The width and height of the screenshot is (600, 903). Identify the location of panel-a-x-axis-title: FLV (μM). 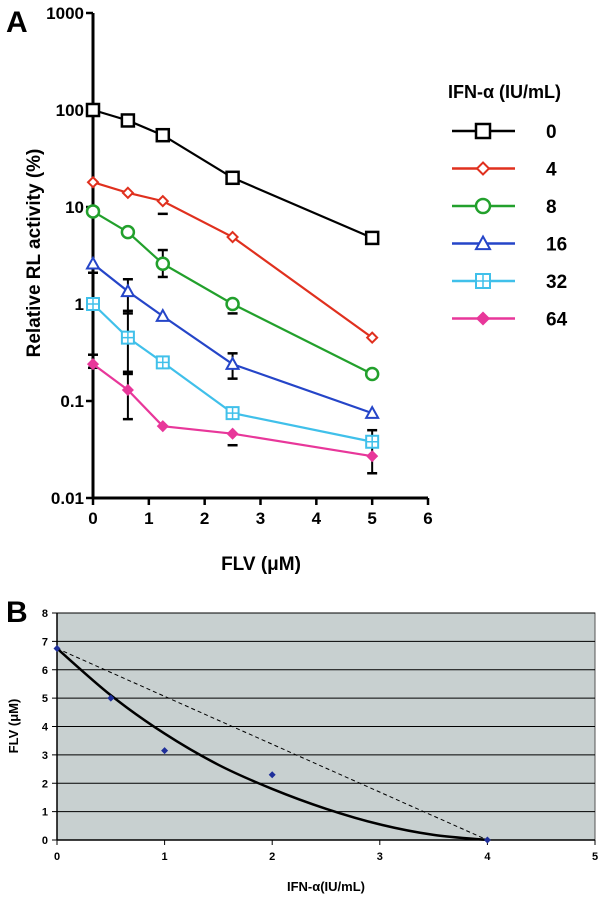
(261, 564).